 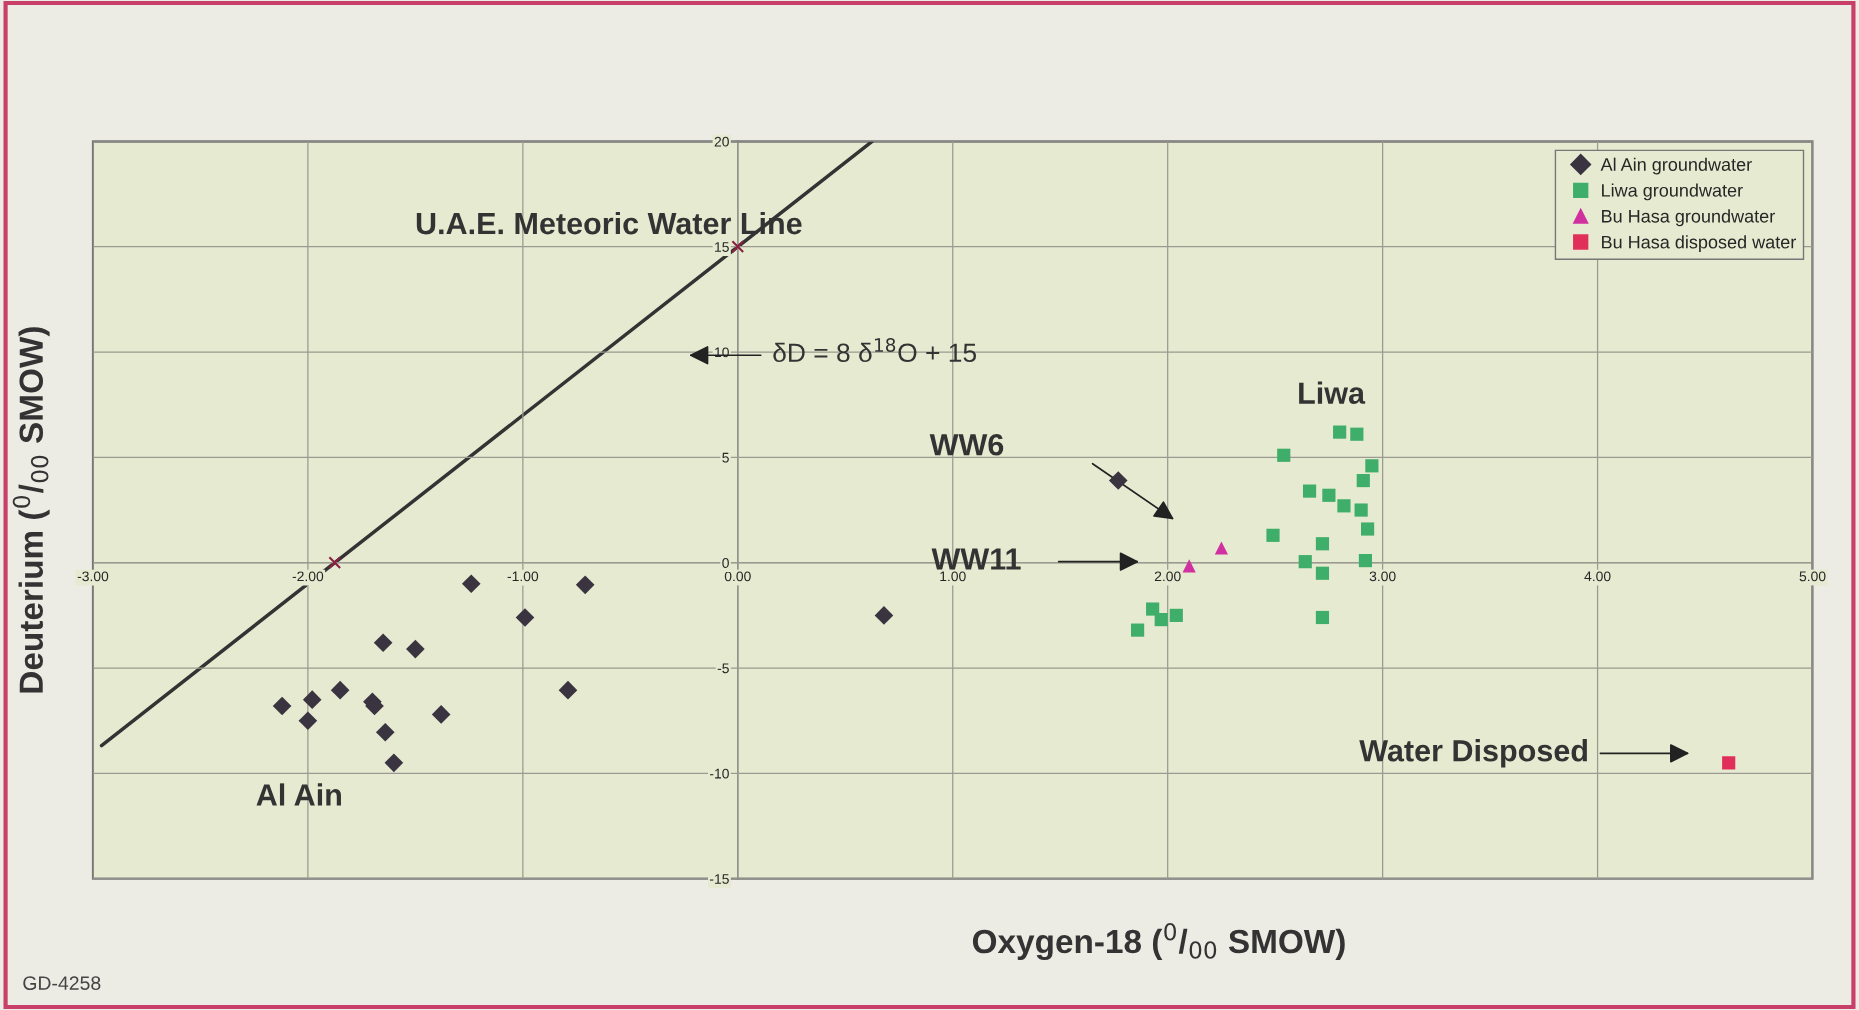 What do you see at coordinates (1672, 192) in the screenshot?
I see `legend-label: Liwa groundwater` at bounding box center [1672, 192].